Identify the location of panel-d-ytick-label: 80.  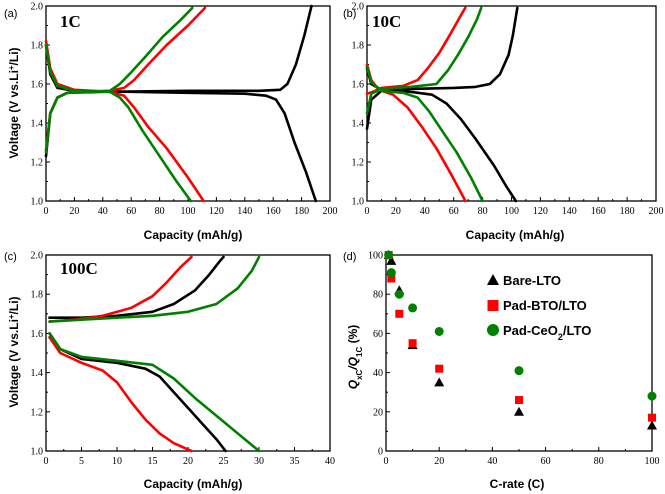
(378, 295).